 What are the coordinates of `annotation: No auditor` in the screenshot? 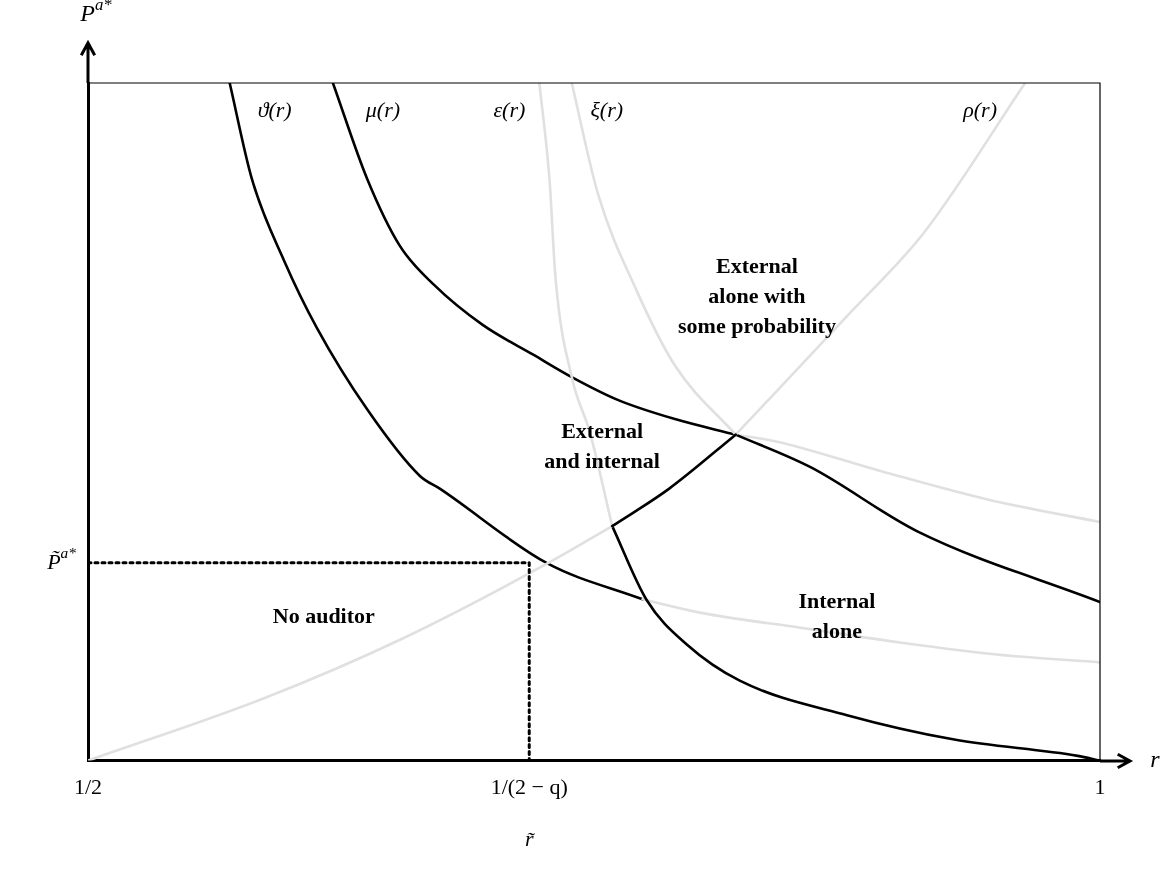 It's located at (324, 615).